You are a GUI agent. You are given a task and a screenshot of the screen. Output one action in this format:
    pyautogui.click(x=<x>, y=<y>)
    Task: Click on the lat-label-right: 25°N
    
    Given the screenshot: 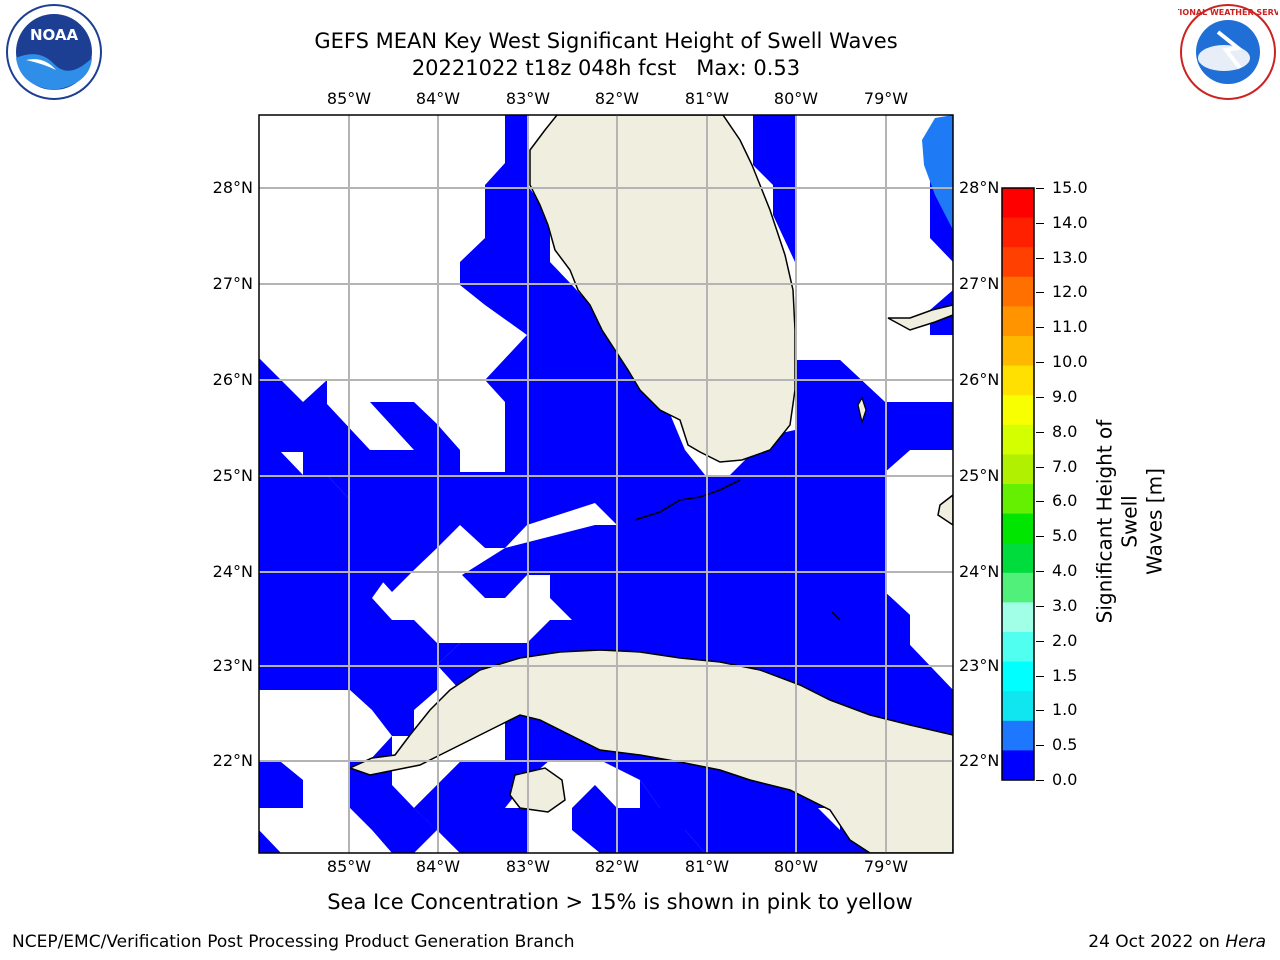 What is the action you would take?
    pyautogui.click(x=979, y=475)
    